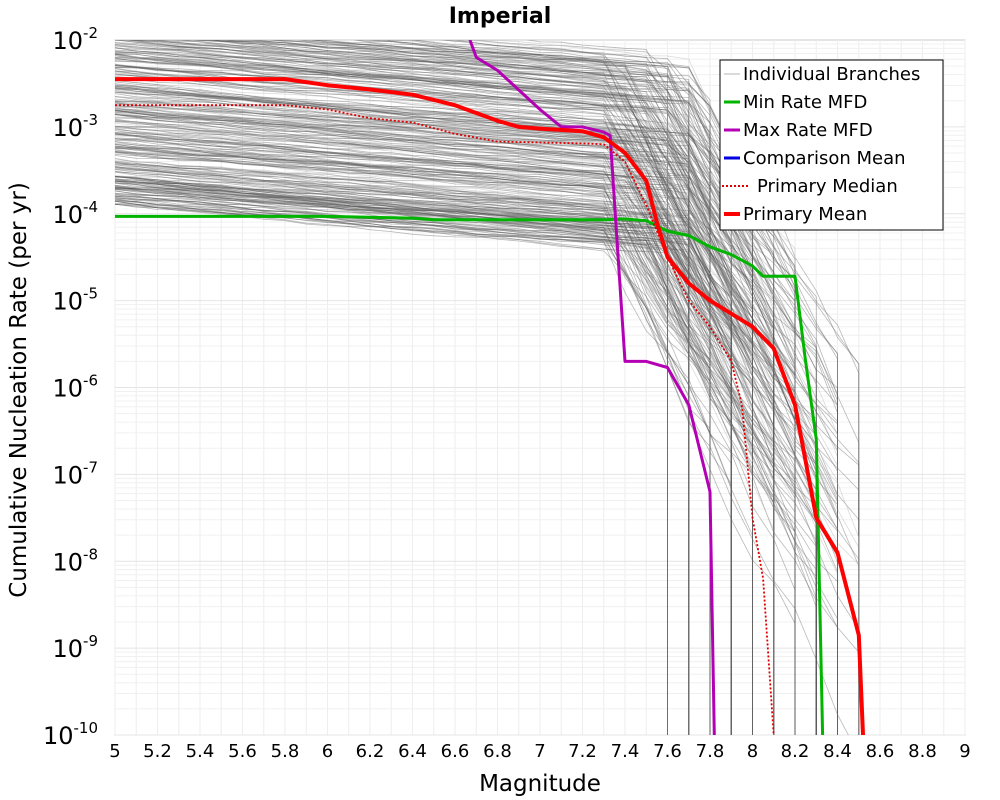 The height and width of the screenshot is (800, 1000). I want to click on x-tick-label: 5, so click(114, 751).